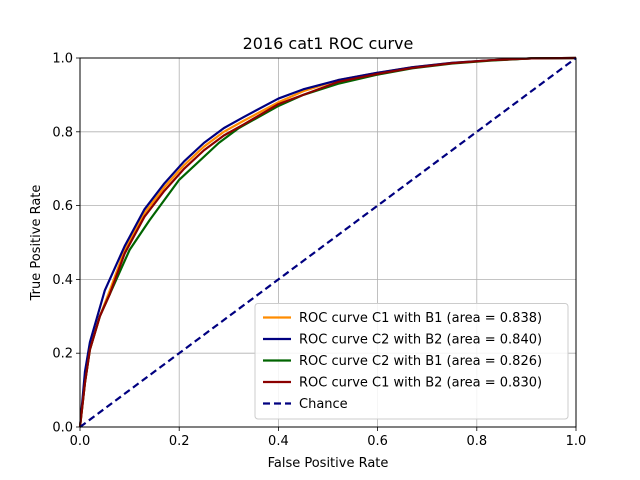 The image size is (640, 480). Describe the element at coordinates (62, 280) in the screenshot. I see `y-tick-label: 0.4` at that location.